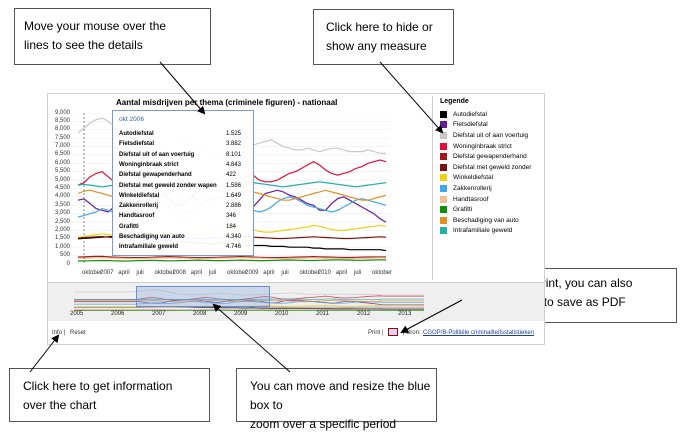  Describe the element at coordinates (44, 354) in the screenshot. I see `arrow-info` at that location.